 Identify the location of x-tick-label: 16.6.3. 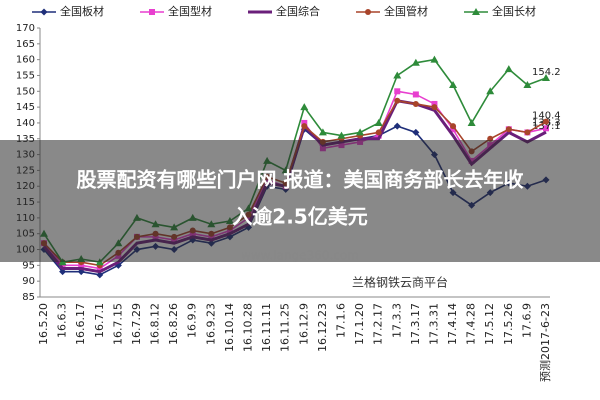
(62, 320).